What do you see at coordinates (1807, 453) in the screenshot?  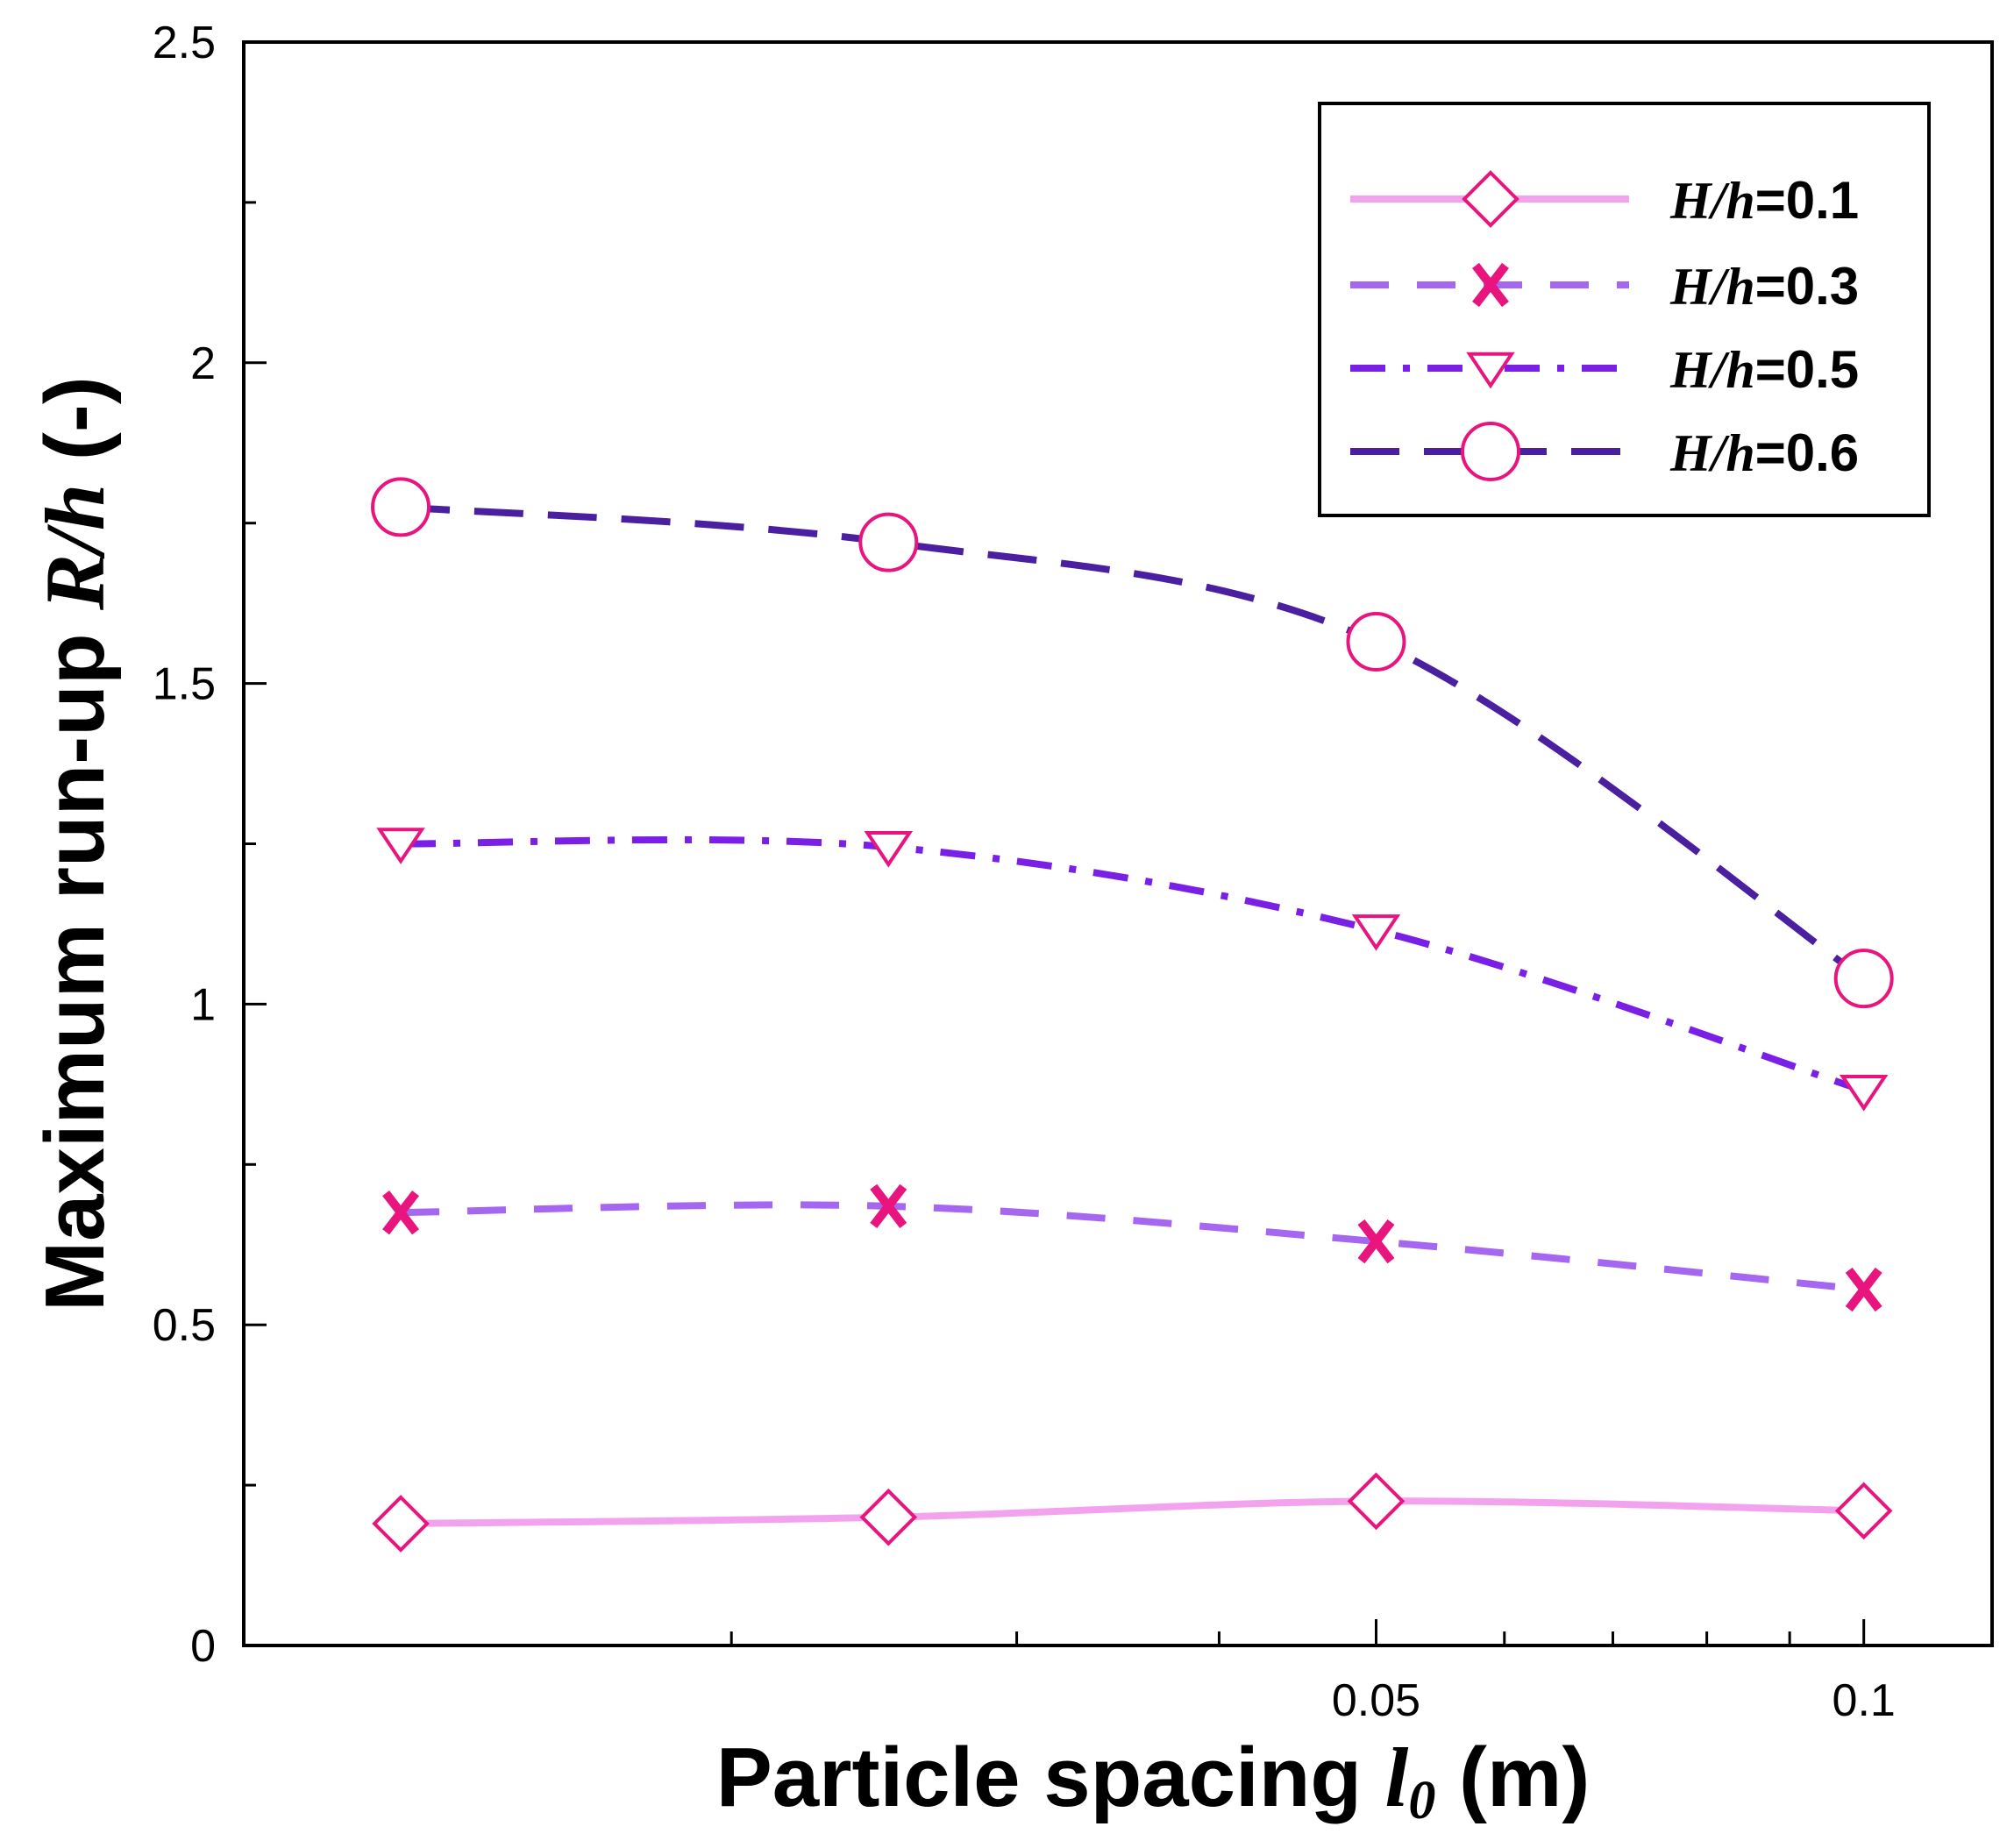 I see `legend-label-value: =0.6` at bounding box center [1807, 453].